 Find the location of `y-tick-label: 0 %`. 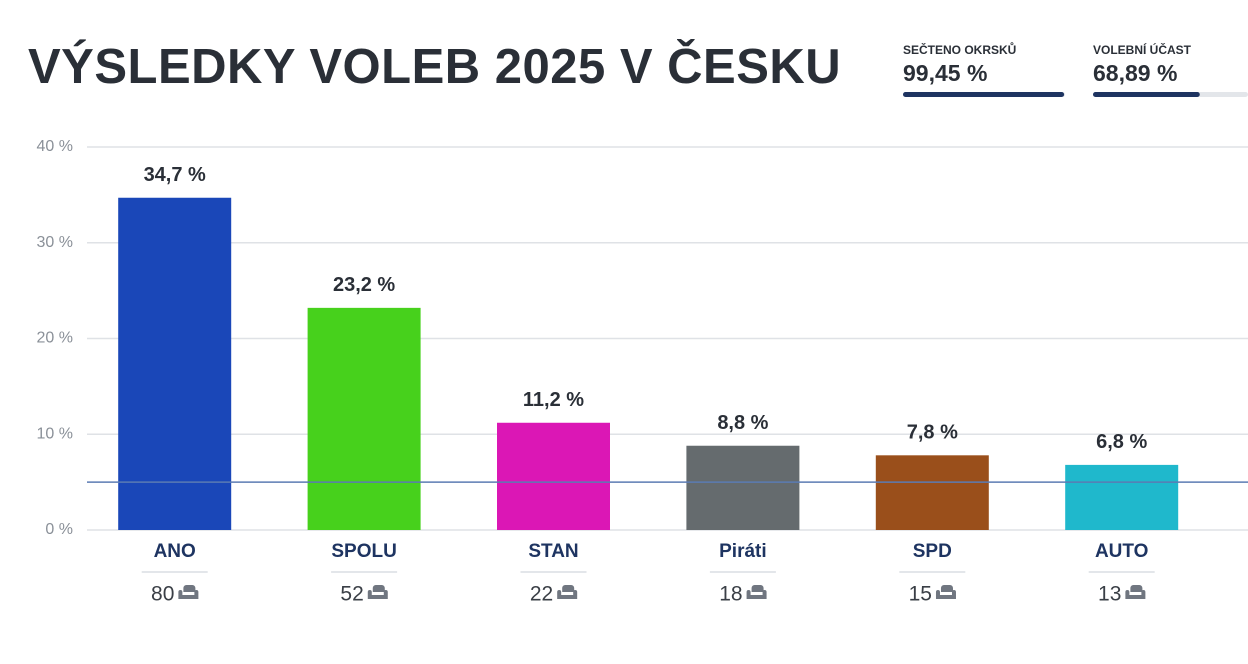

y-tick-label: 0 % is located at coordinates (59, 529).